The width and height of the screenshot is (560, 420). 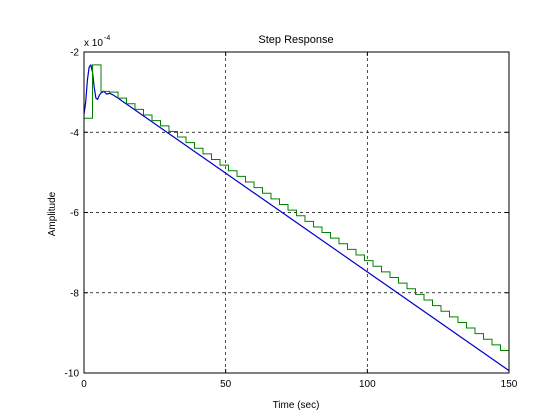 What do you see at coordinates (74, 293) in the screenshot?
I see `y-tick-label: -8` at bounding box center [74, 293].